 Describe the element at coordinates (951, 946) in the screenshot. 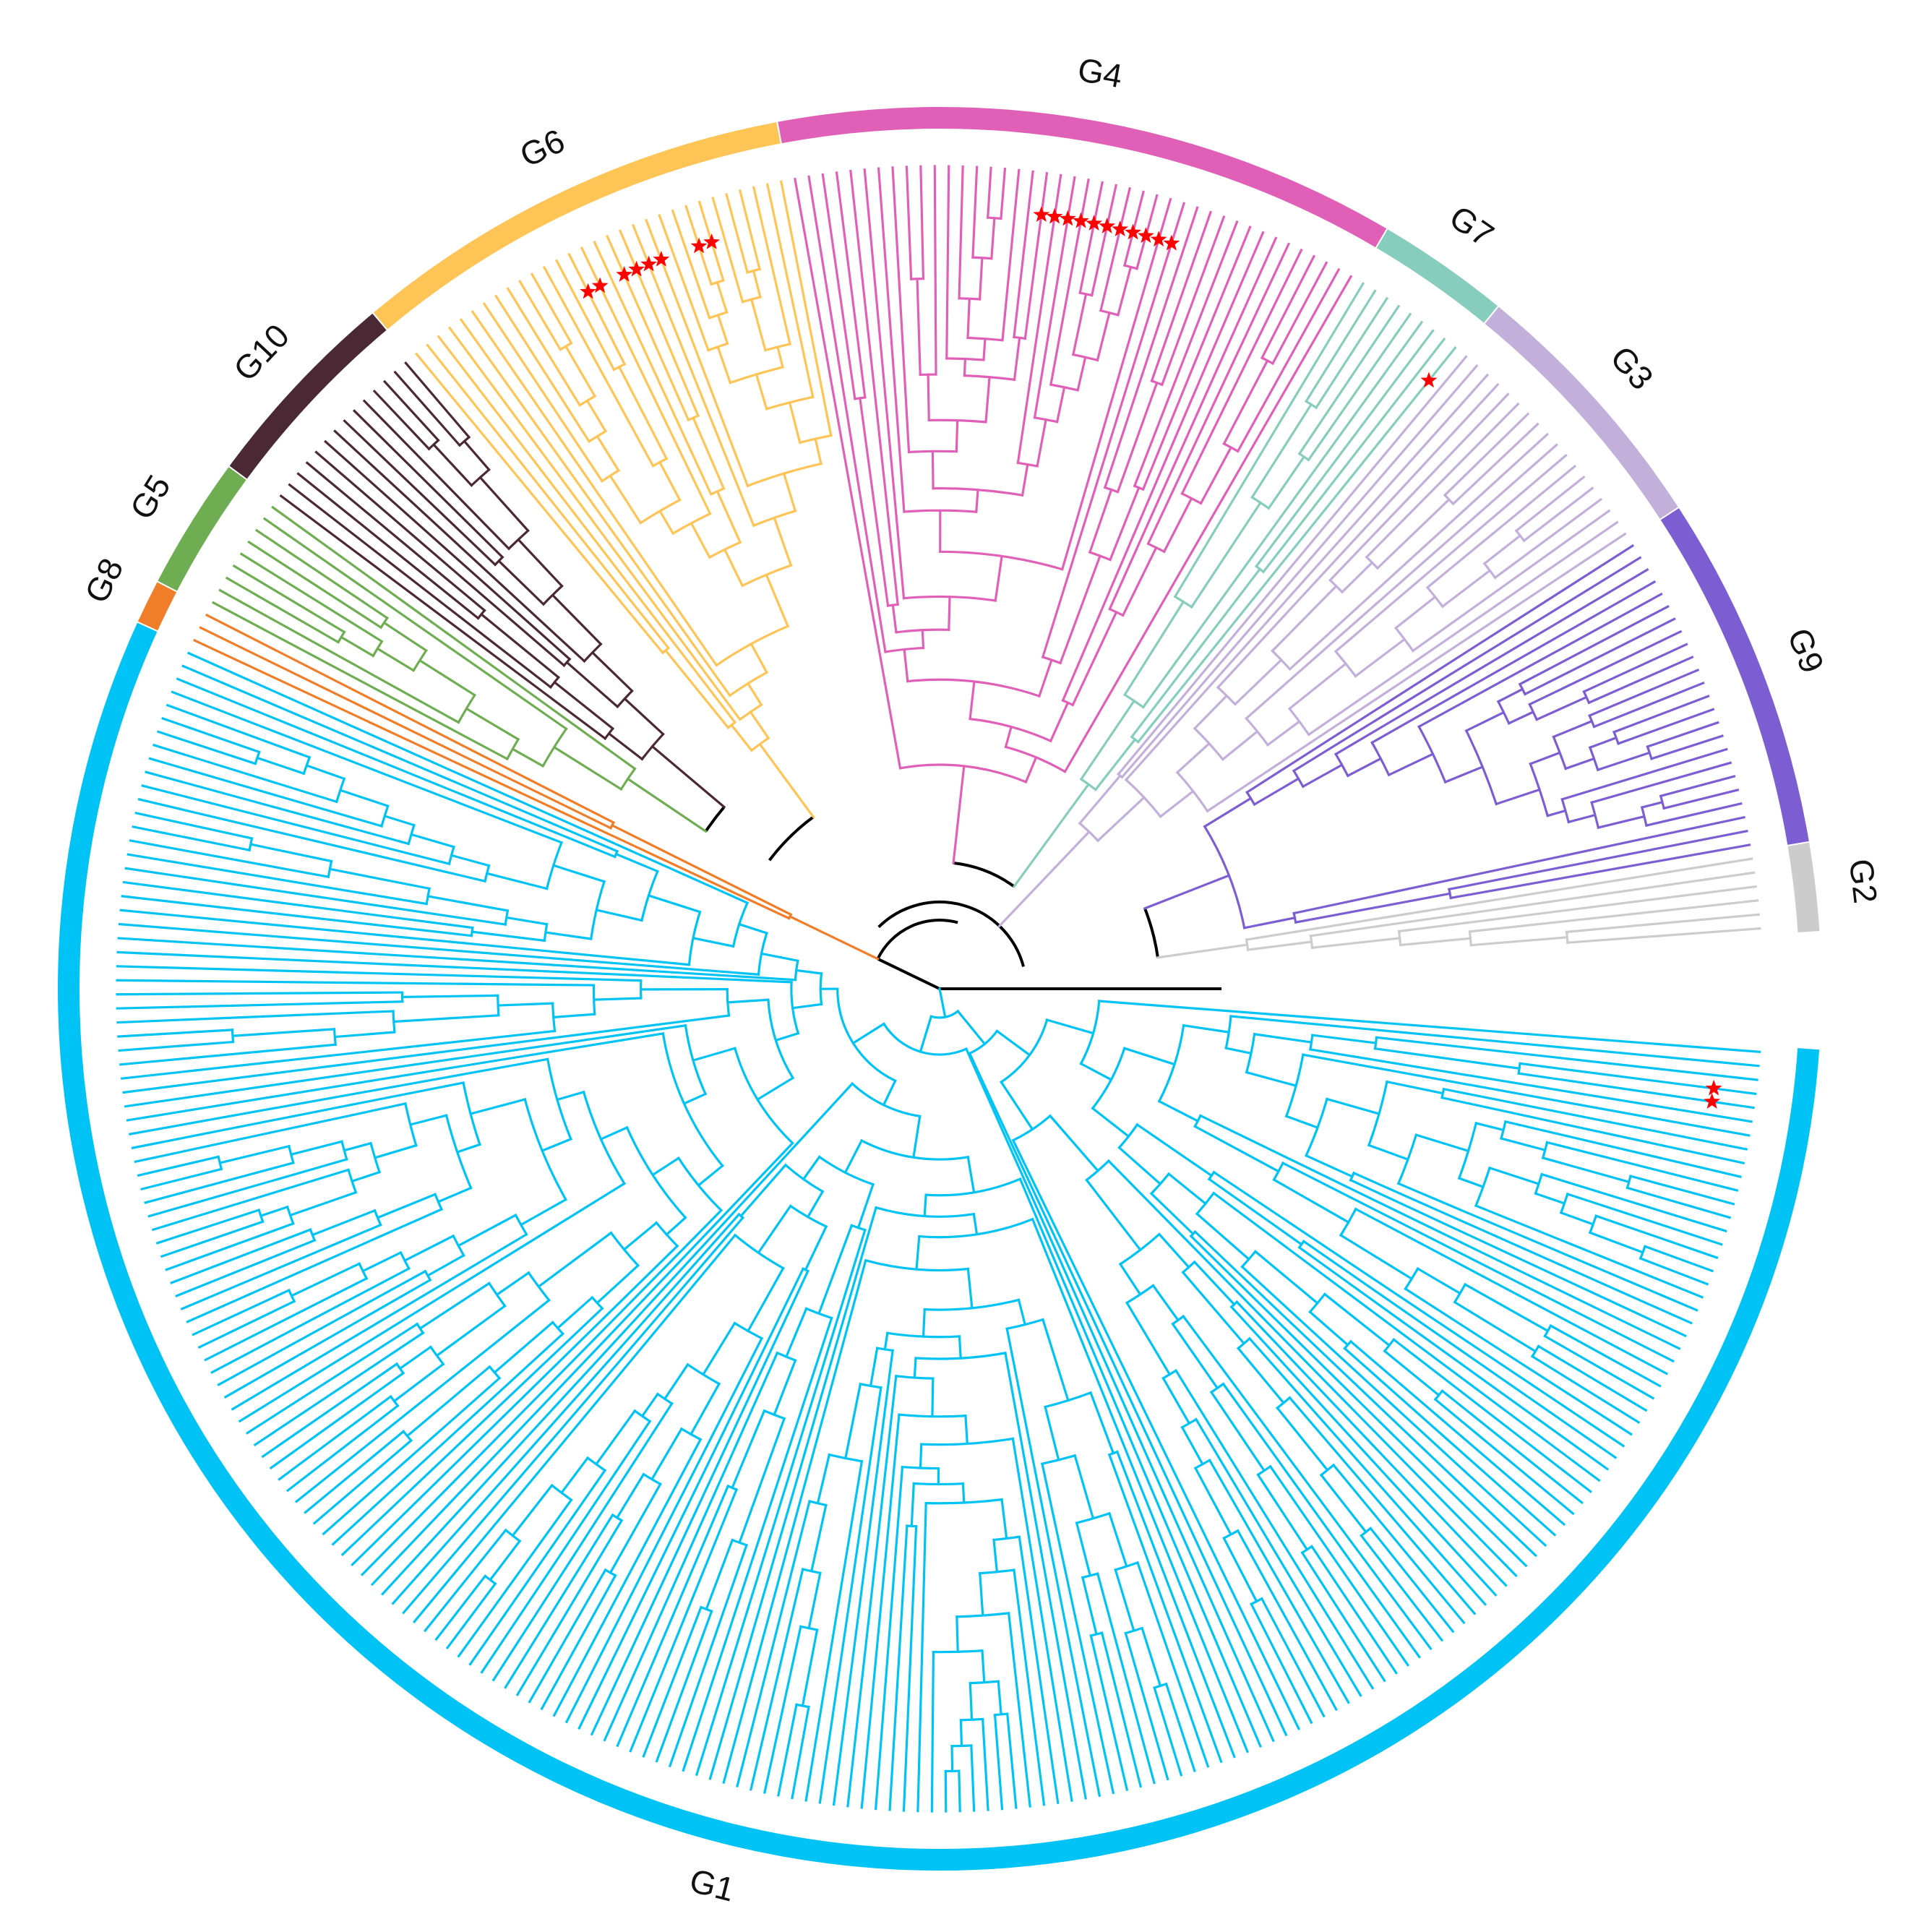

I see `backbone-upper-join` at that location.